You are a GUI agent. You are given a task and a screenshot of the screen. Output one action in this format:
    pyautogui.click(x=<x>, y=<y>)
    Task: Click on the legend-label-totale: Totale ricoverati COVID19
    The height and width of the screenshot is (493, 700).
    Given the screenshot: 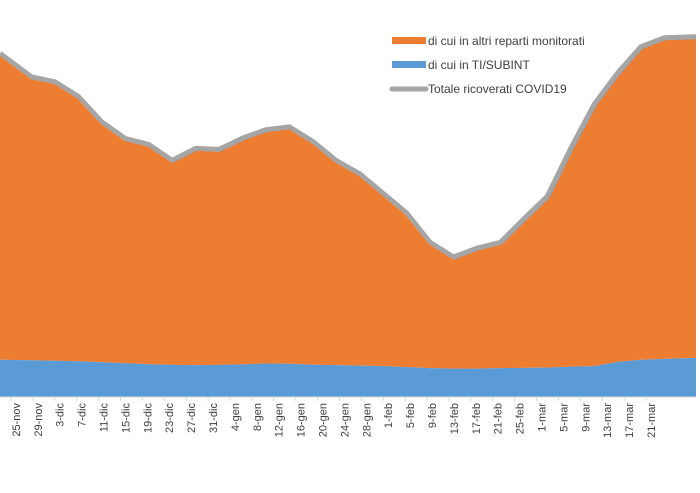 What is the action you would take?
    pyautogui.click(x=497, y=89)
    